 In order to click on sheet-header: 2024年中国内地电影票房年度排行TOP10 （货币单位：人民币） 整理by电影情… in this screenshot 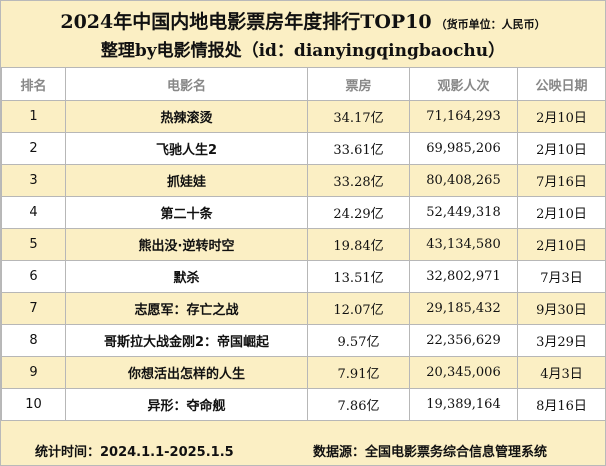, I will do `click(303, 34)`.